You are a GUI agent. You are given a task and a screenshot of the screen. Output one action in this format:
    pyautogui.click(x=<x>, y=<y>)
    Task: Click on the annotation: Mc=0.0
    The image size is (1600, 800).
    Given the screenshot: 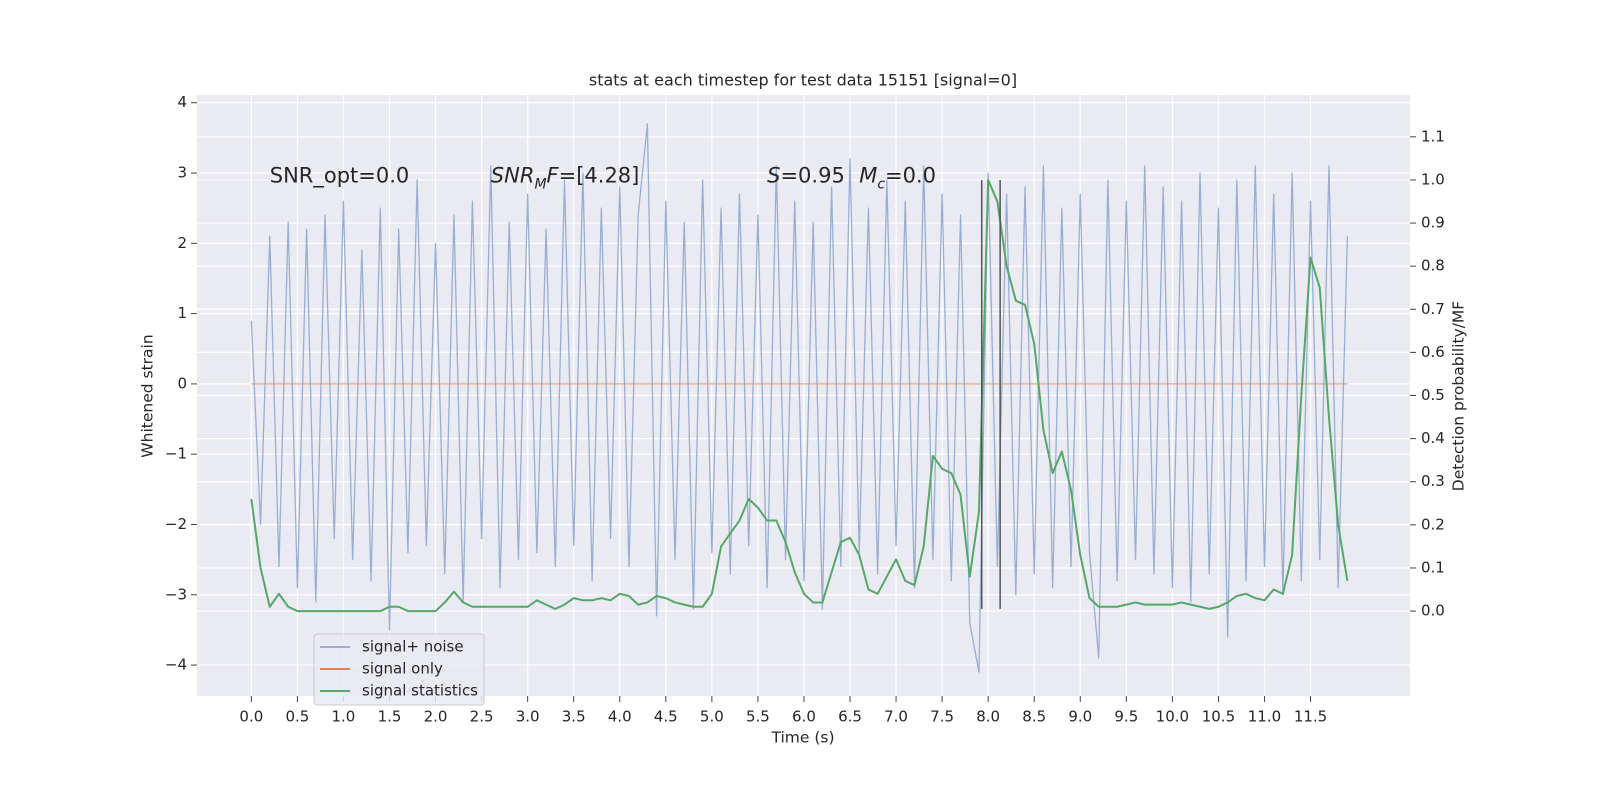 What is the action you would take?
    pyautogui.click(x=897, y=178)
    